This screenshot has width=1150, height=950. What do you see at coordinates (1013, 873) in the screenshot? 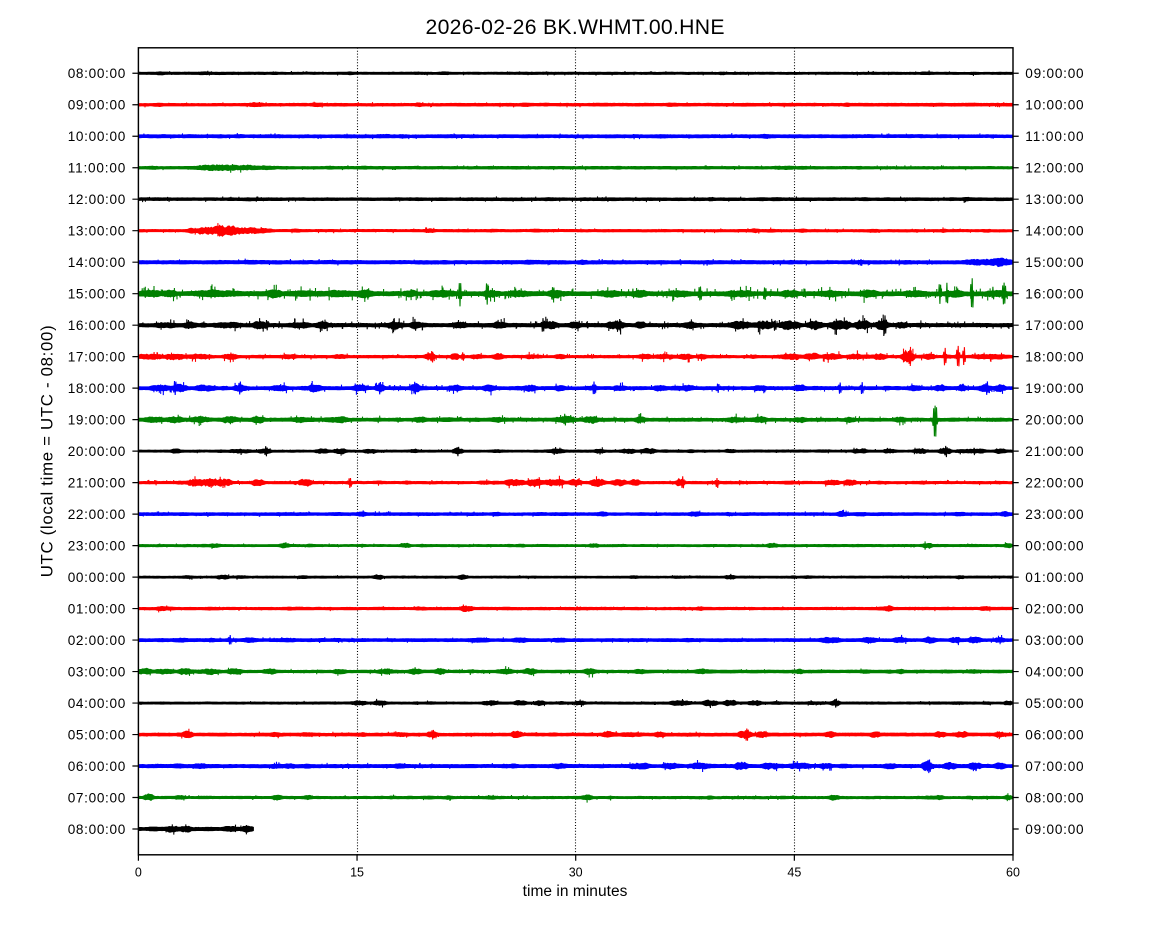
I see `svg-text: 60` at bounding box center [1013, 873].